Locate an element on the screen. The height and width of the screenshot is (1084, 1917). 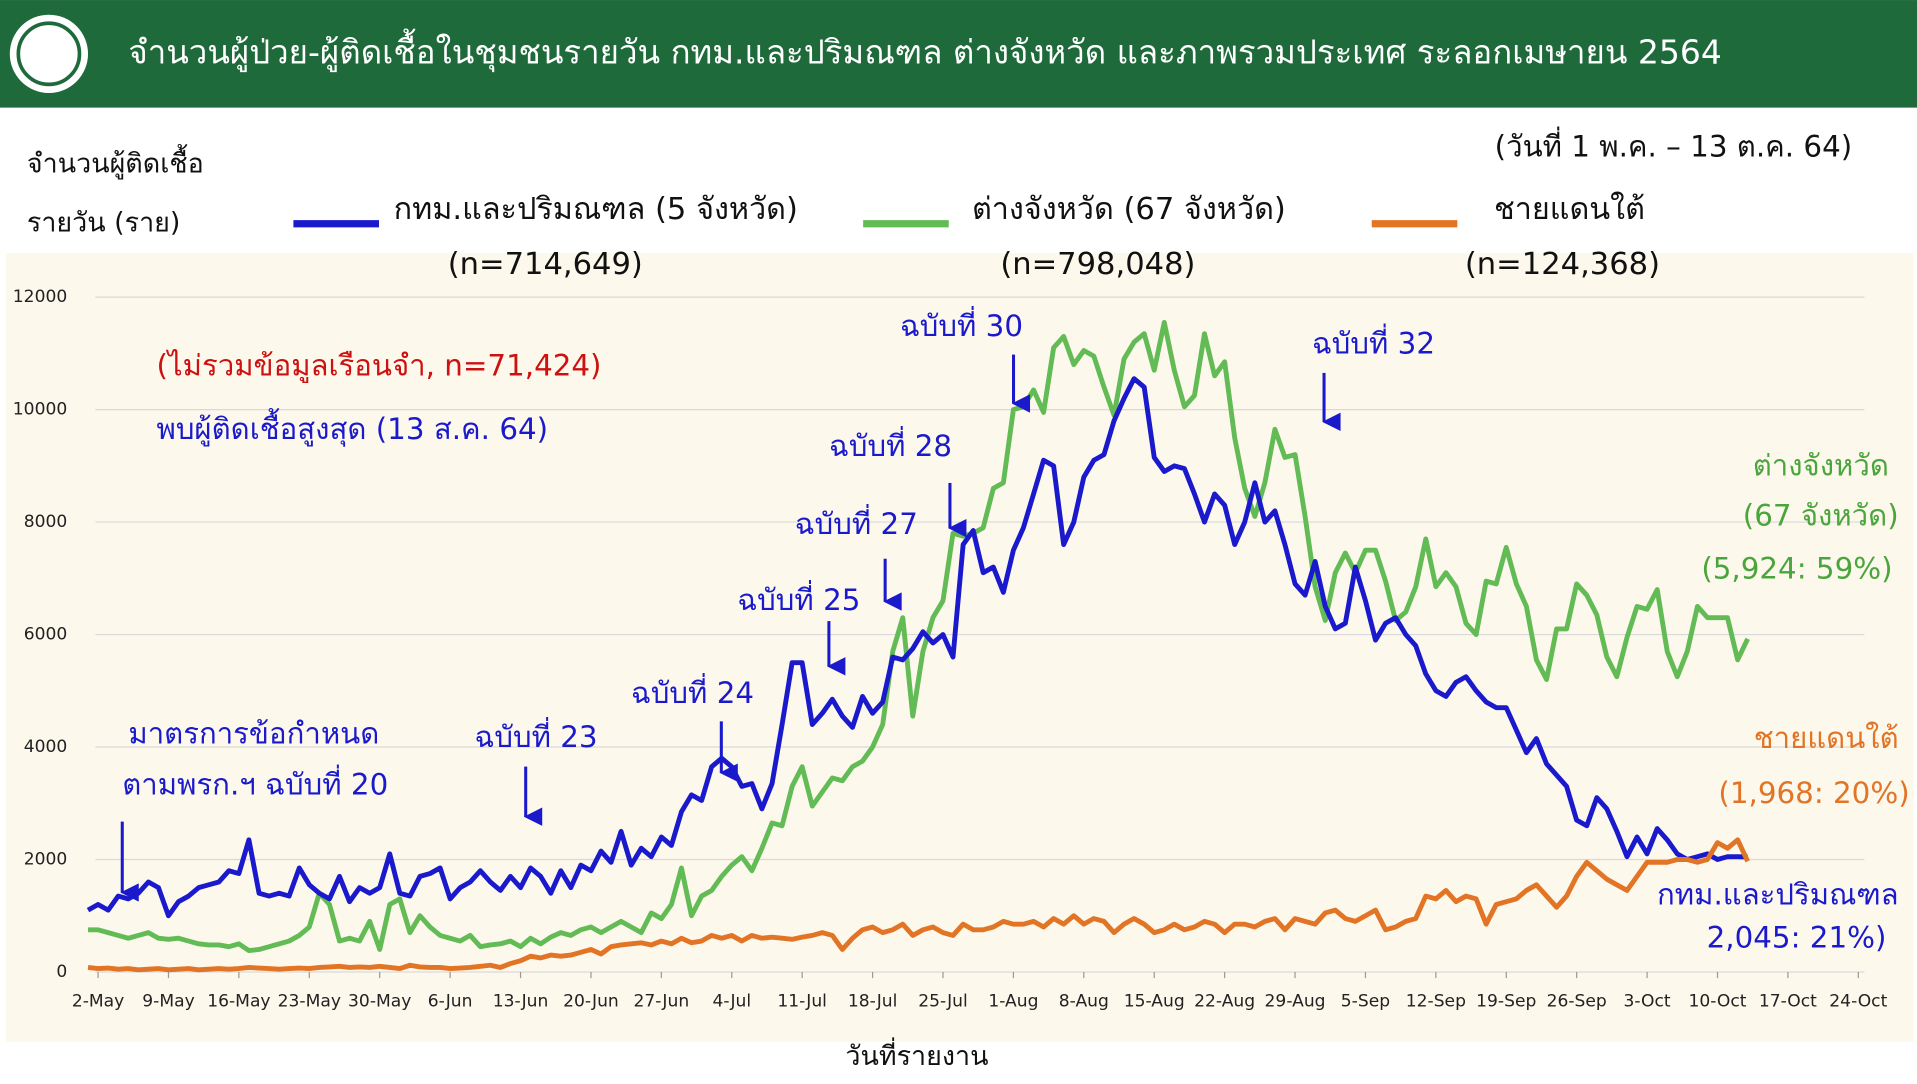
legend-total: (n=714,649) is located at coordinates (545, 264).